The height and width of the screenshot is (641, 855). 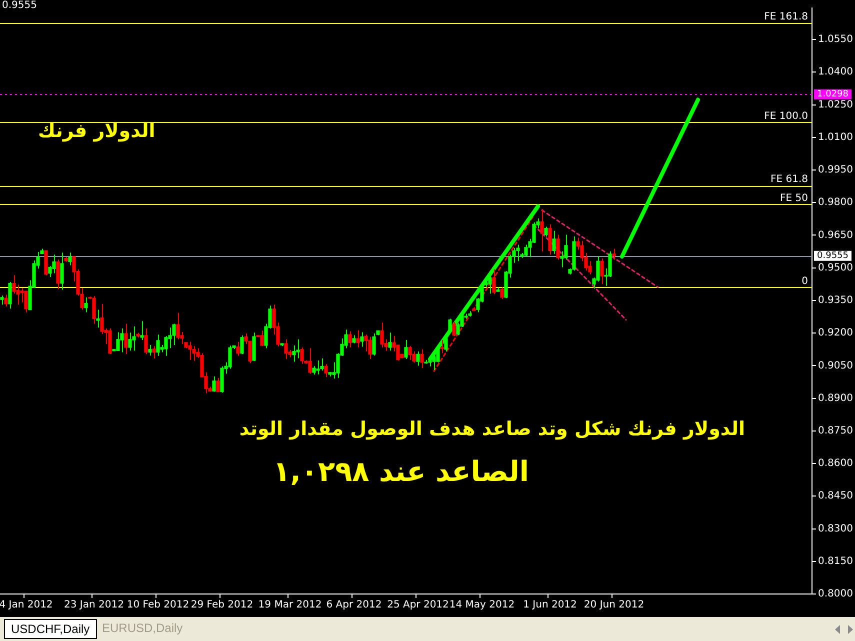 I want to click on y-tick-label: 0.8900, so click(x=835, y=398).